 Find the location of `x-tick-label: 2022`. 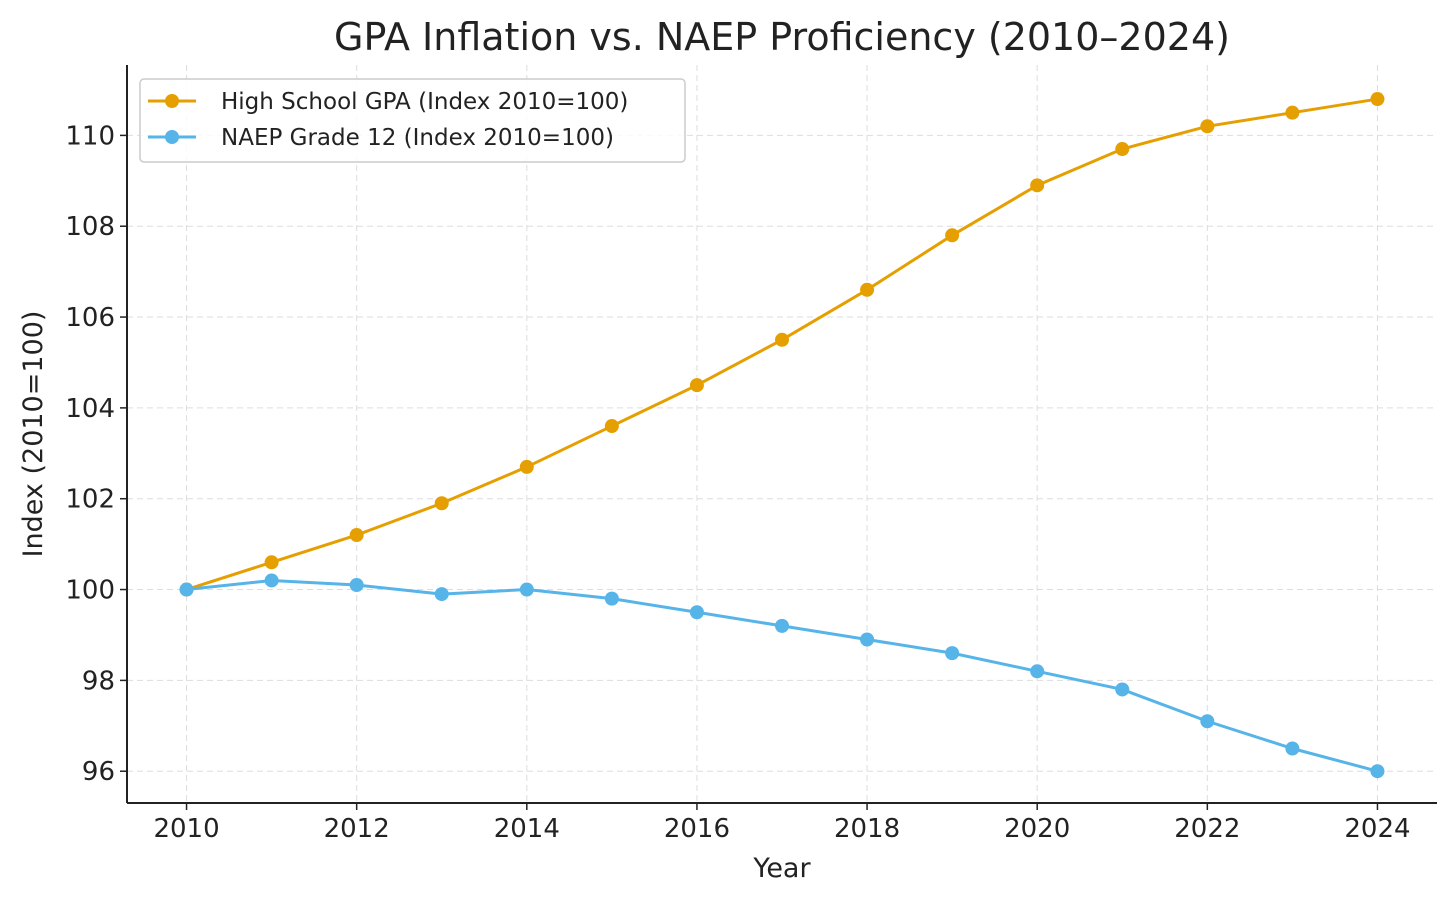

x-tick-label: 2022 is located at coordinates (1207, 829).